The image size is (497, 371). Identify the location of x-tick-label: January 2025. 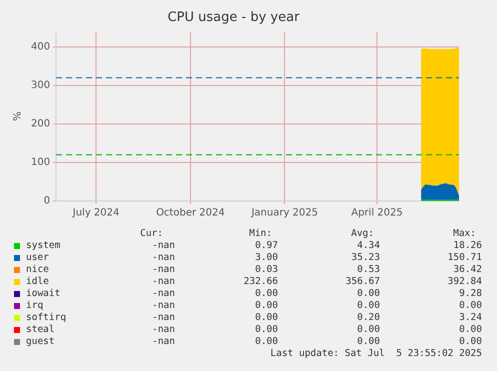
(284, 213).